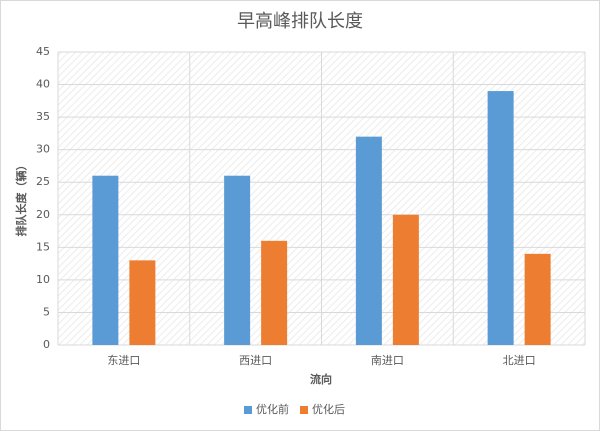  I want to click on y-tick-label: 30, so click(43, 149).